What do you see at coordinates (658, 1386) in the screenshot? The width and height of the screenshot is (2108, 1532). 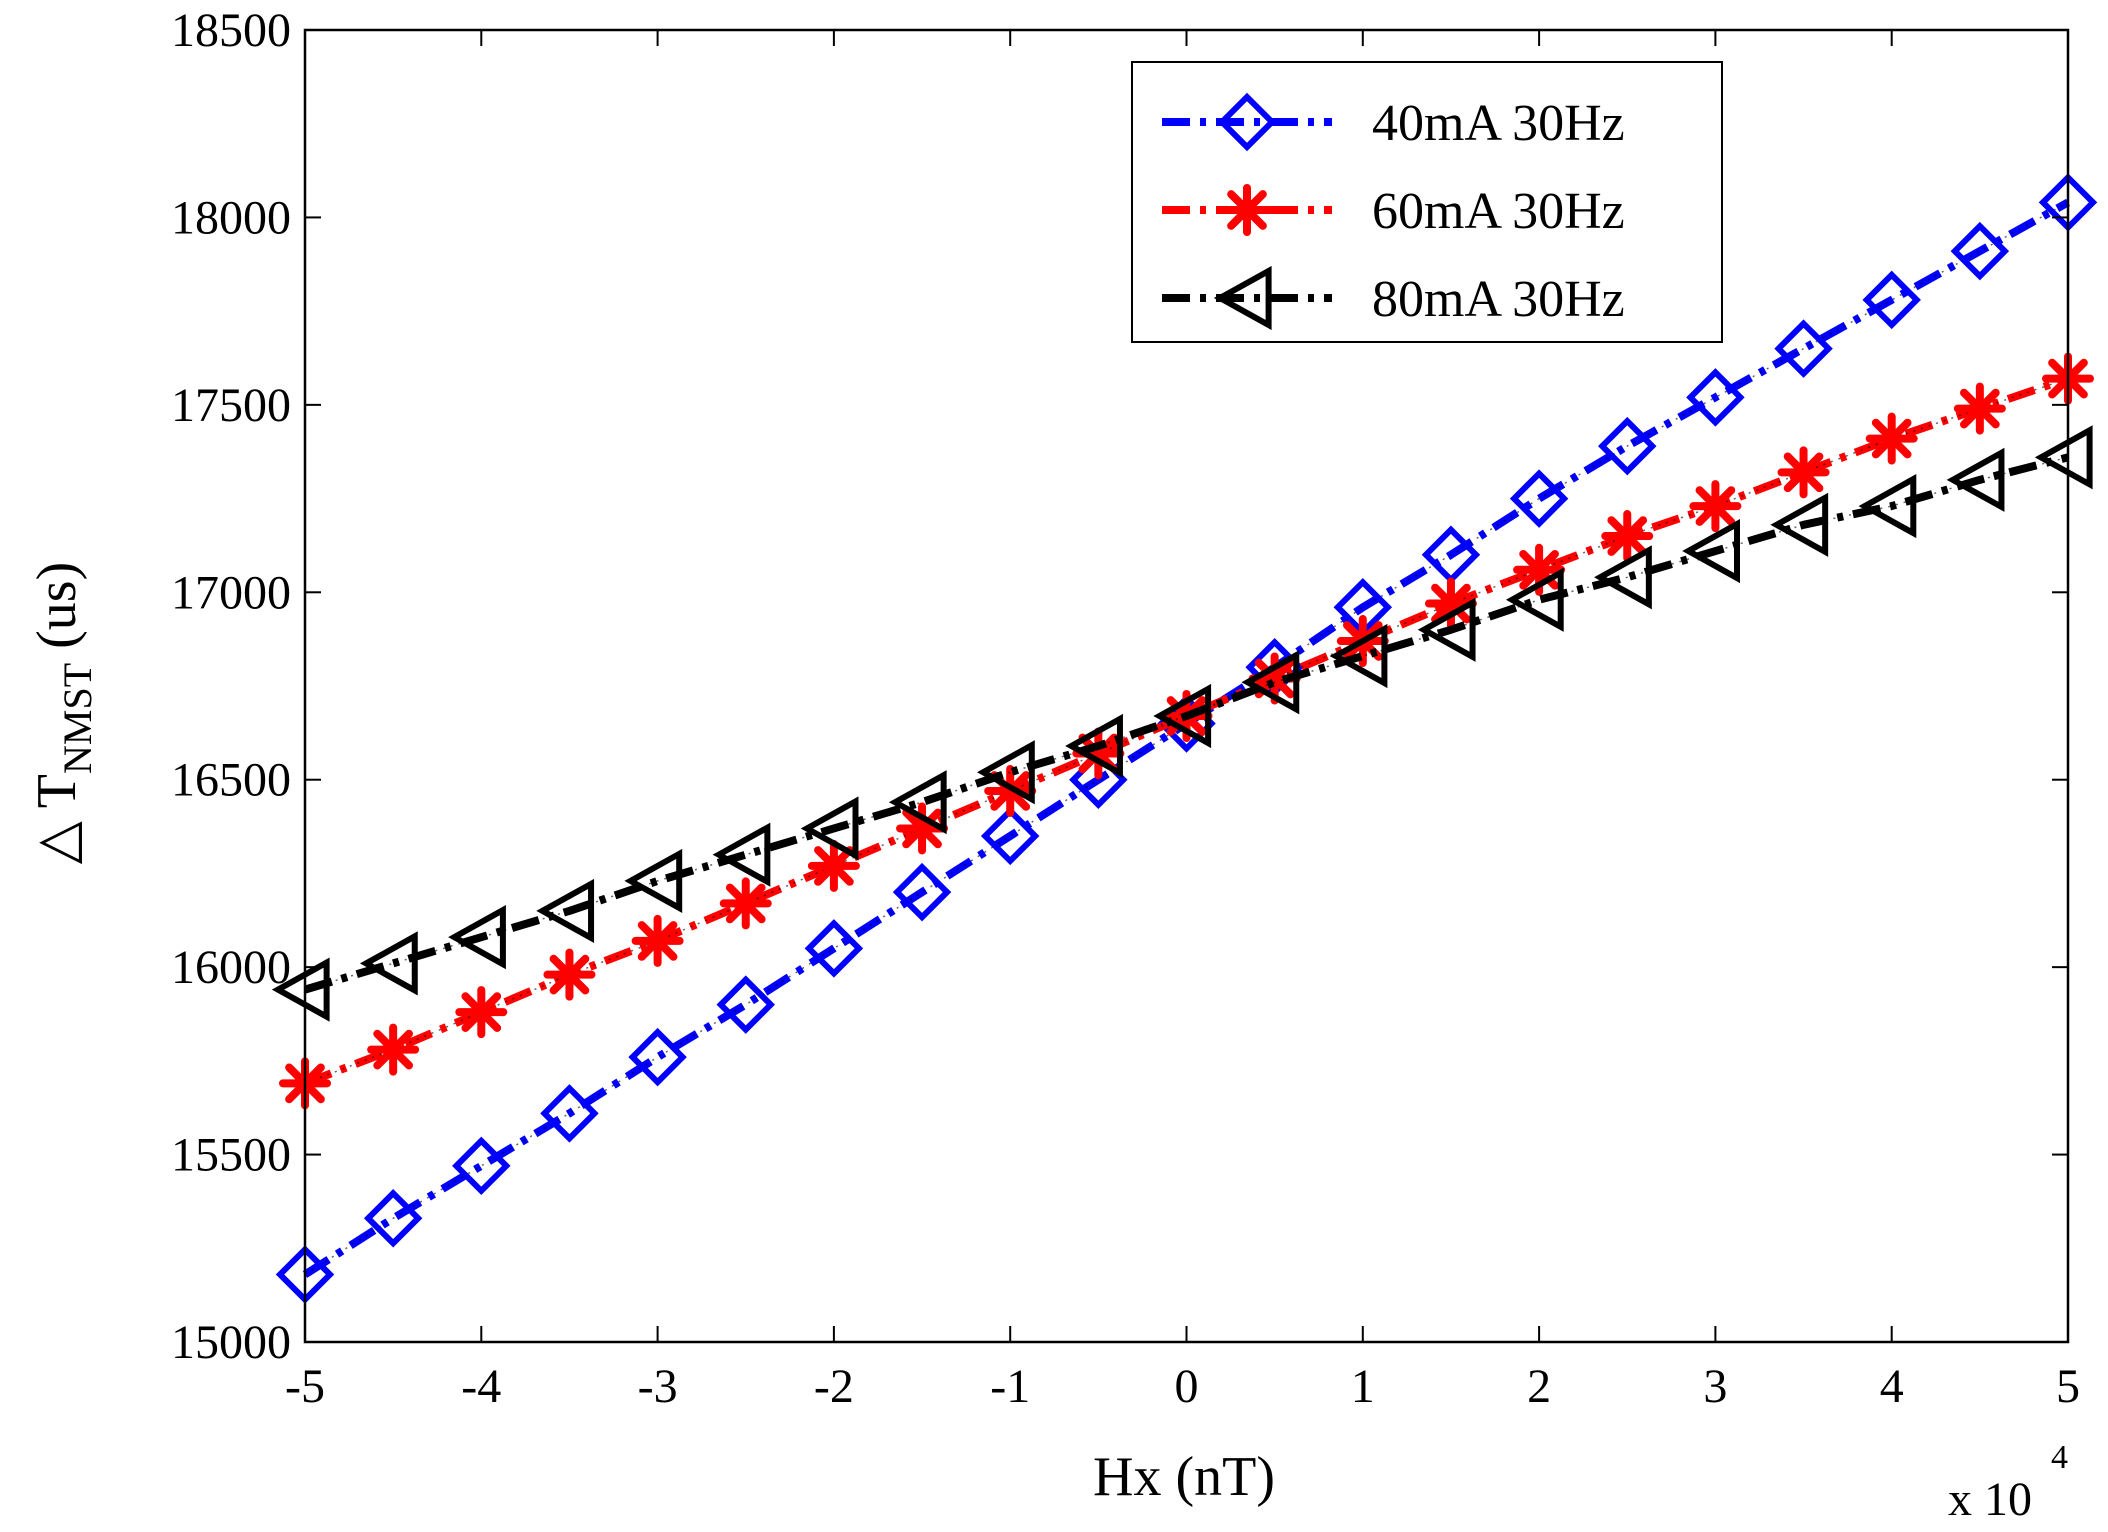 I see `x-tick-label: -3` at bounding box center [658, 1386].